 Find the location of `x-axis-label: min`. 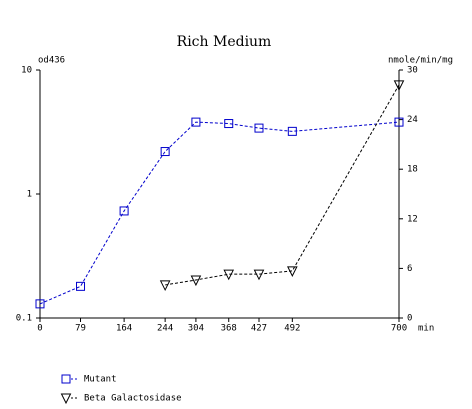

x-axis-label: min is located at coordinates (426, 329).